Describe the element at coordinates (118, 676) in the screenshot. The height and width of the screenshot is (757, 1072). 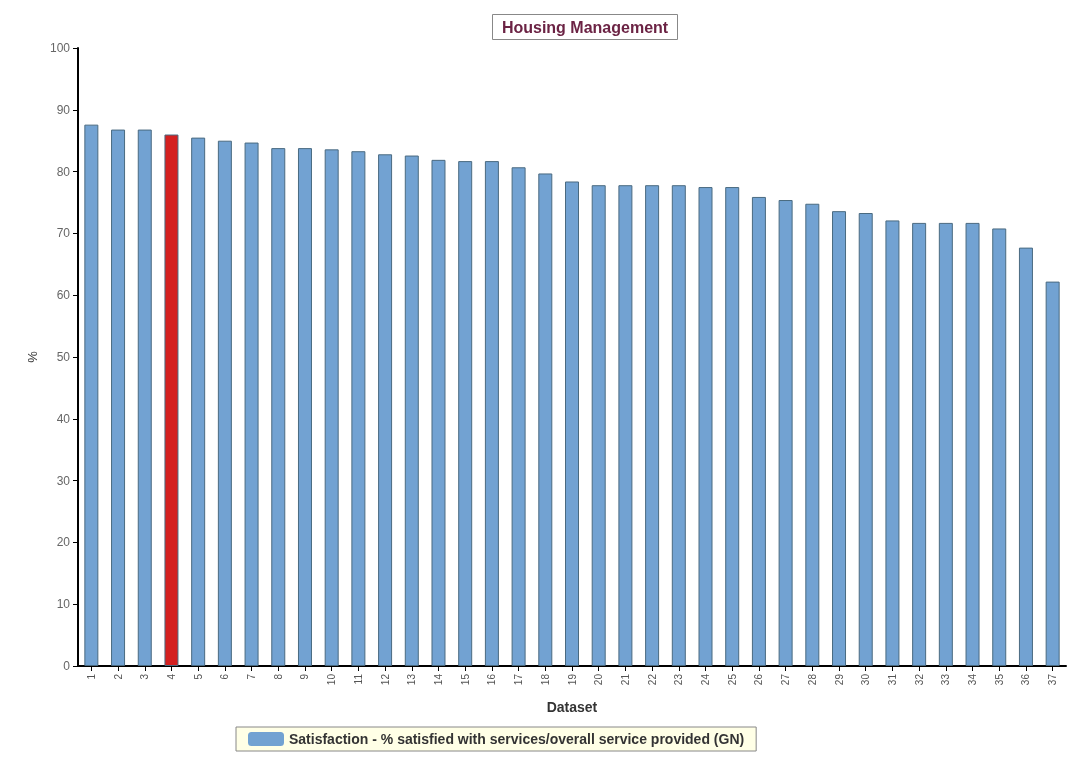
I see `x-tick-label: 2` at that location.